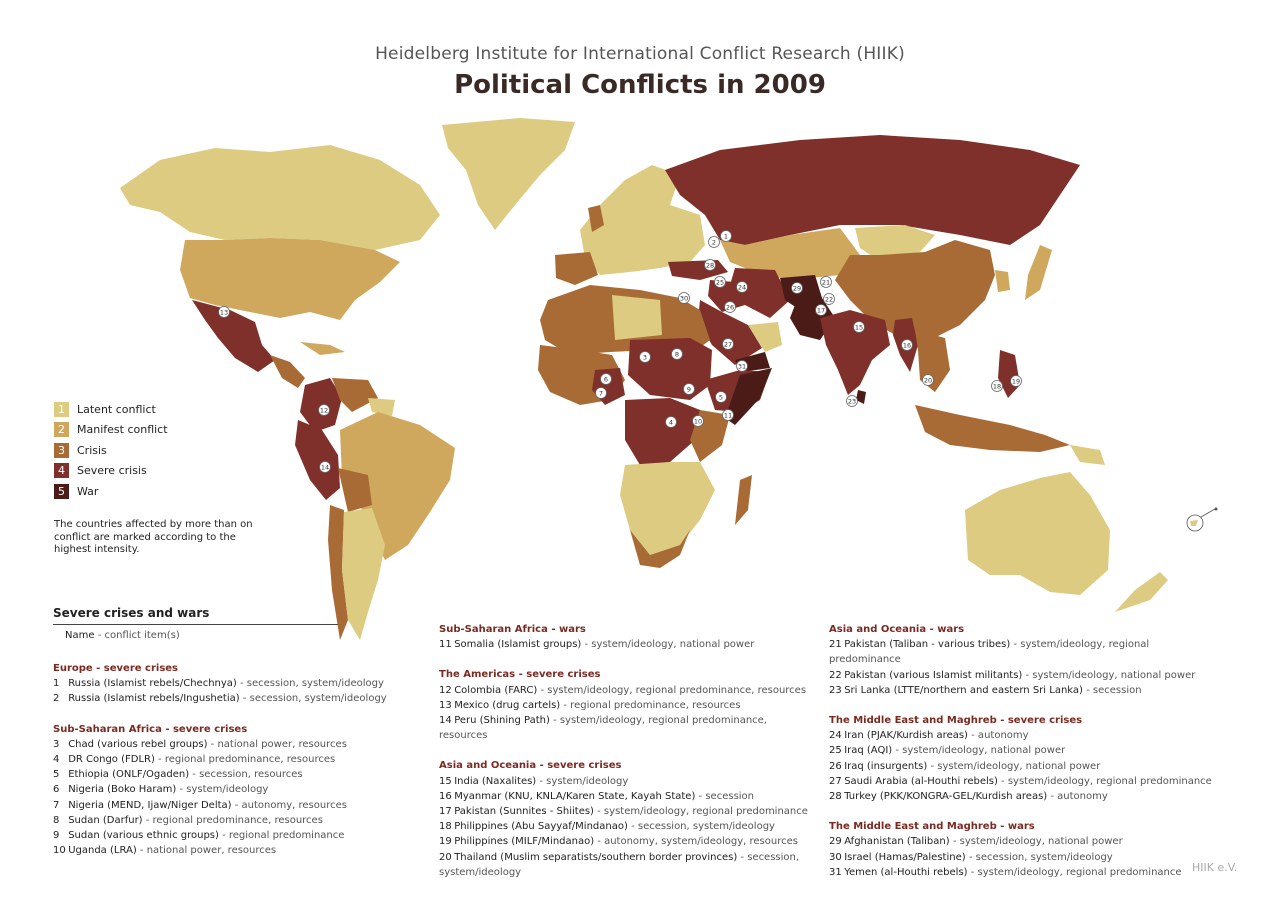 The height and width of the screenshot is (906, 1280). I want to click on conflict-marker-15: 15, so click(859, 327).